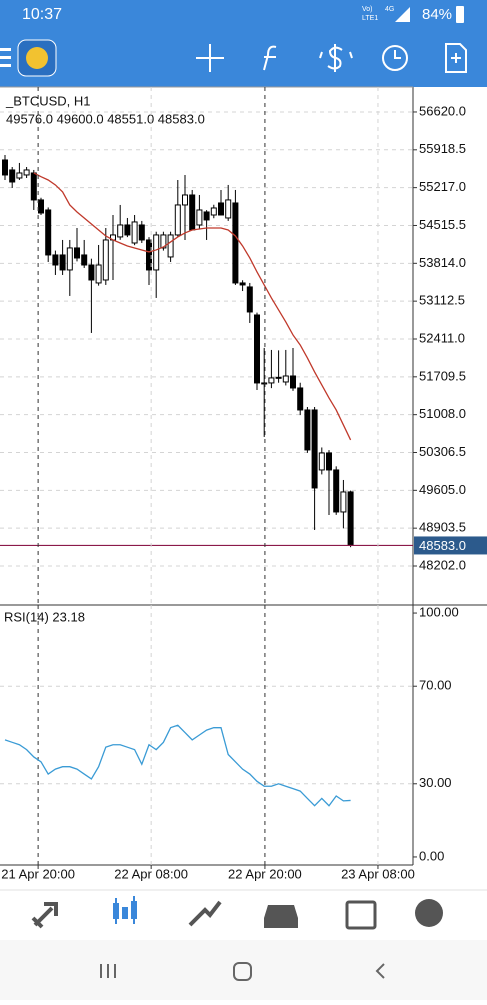 This screenshot has width=487, height=1005. Describe the element at coordinates (151, 873) in the screenshot. I see `x-tick-label: 22 Apr 08:00` at that location.